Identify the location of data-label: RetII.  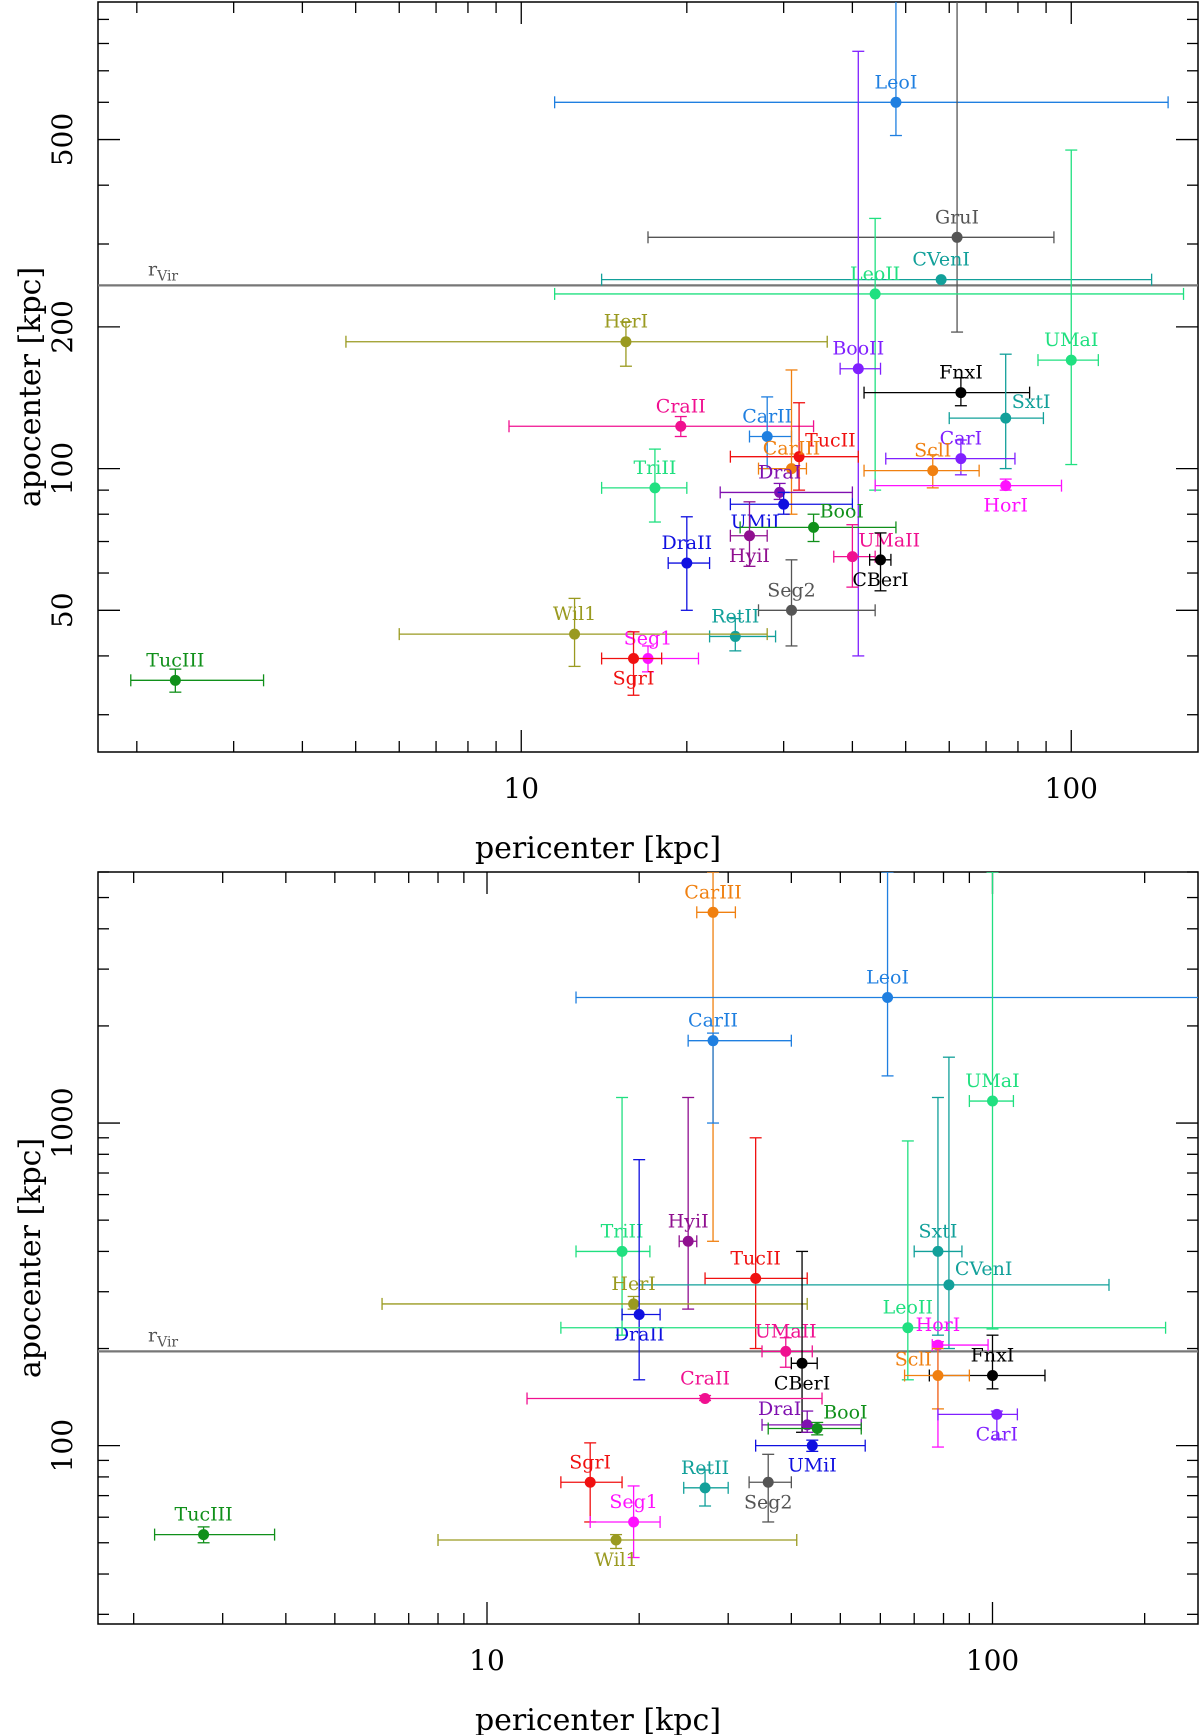
(705, 1468).